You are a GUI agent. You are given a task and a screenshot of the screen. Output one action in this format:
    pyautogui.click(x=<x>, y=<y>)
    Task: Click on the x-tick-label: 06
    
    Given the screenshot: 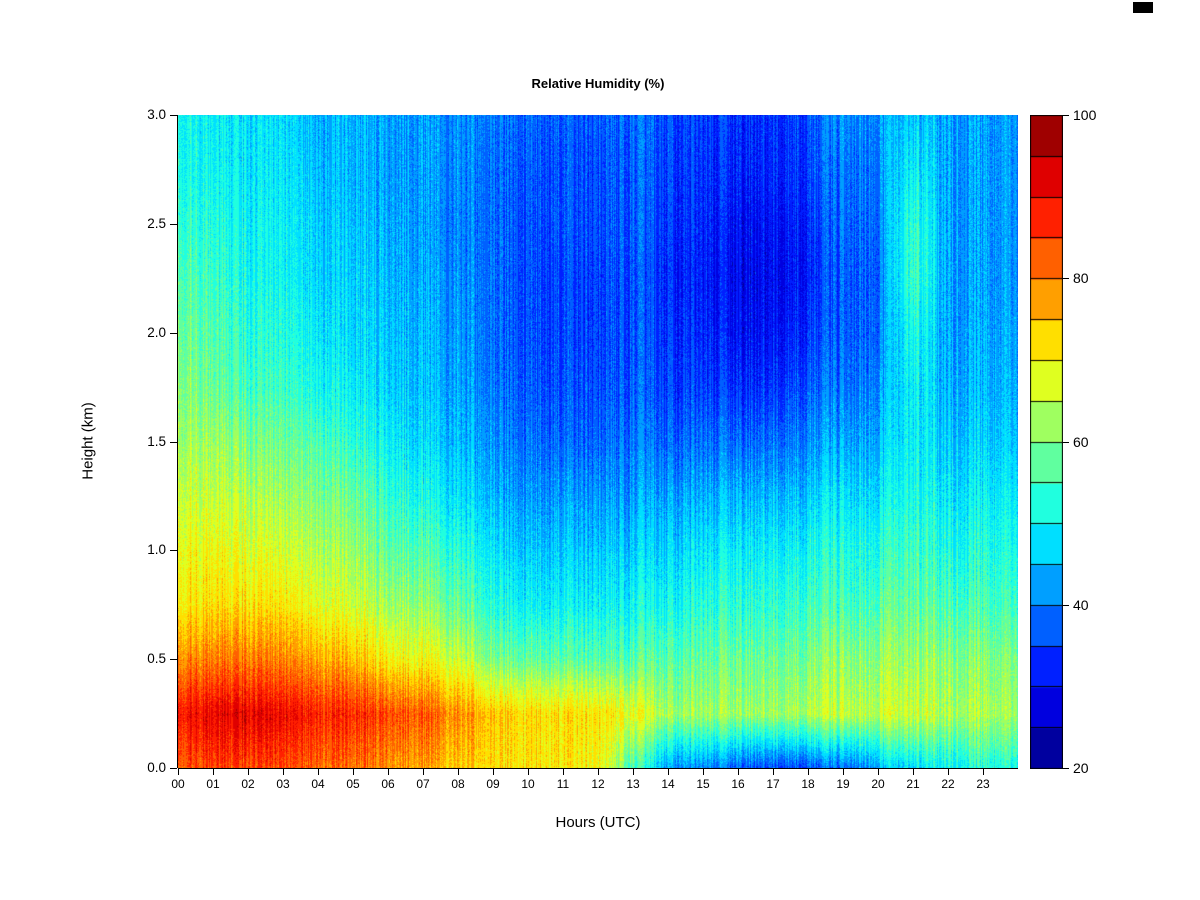 What is the action you would take?
    pyautogui.click(x=388, y=784)
    